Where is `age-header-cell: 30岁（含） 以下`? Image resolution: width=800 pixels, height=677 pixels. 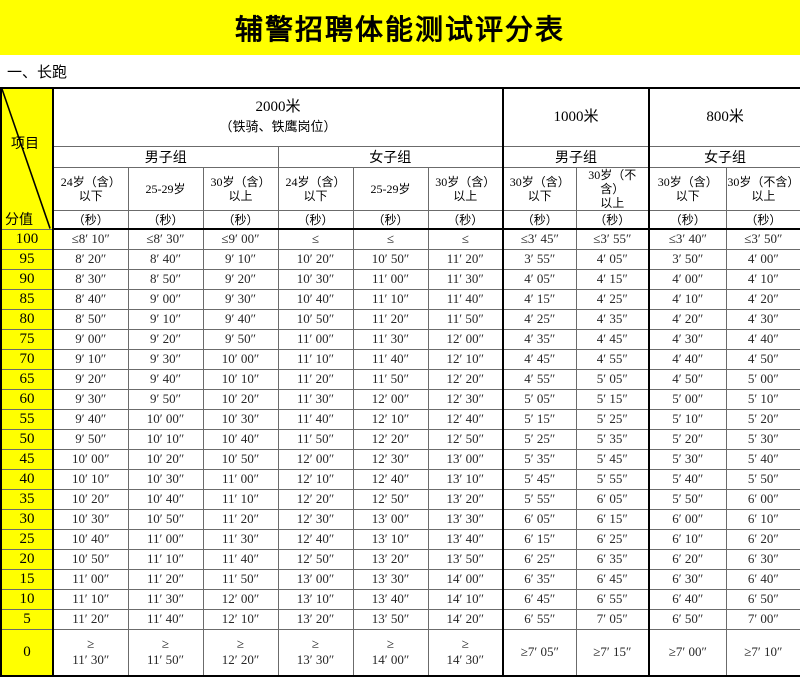
age-header-cell: 30岁（含） 以下 is located at coordinates (687, 188).